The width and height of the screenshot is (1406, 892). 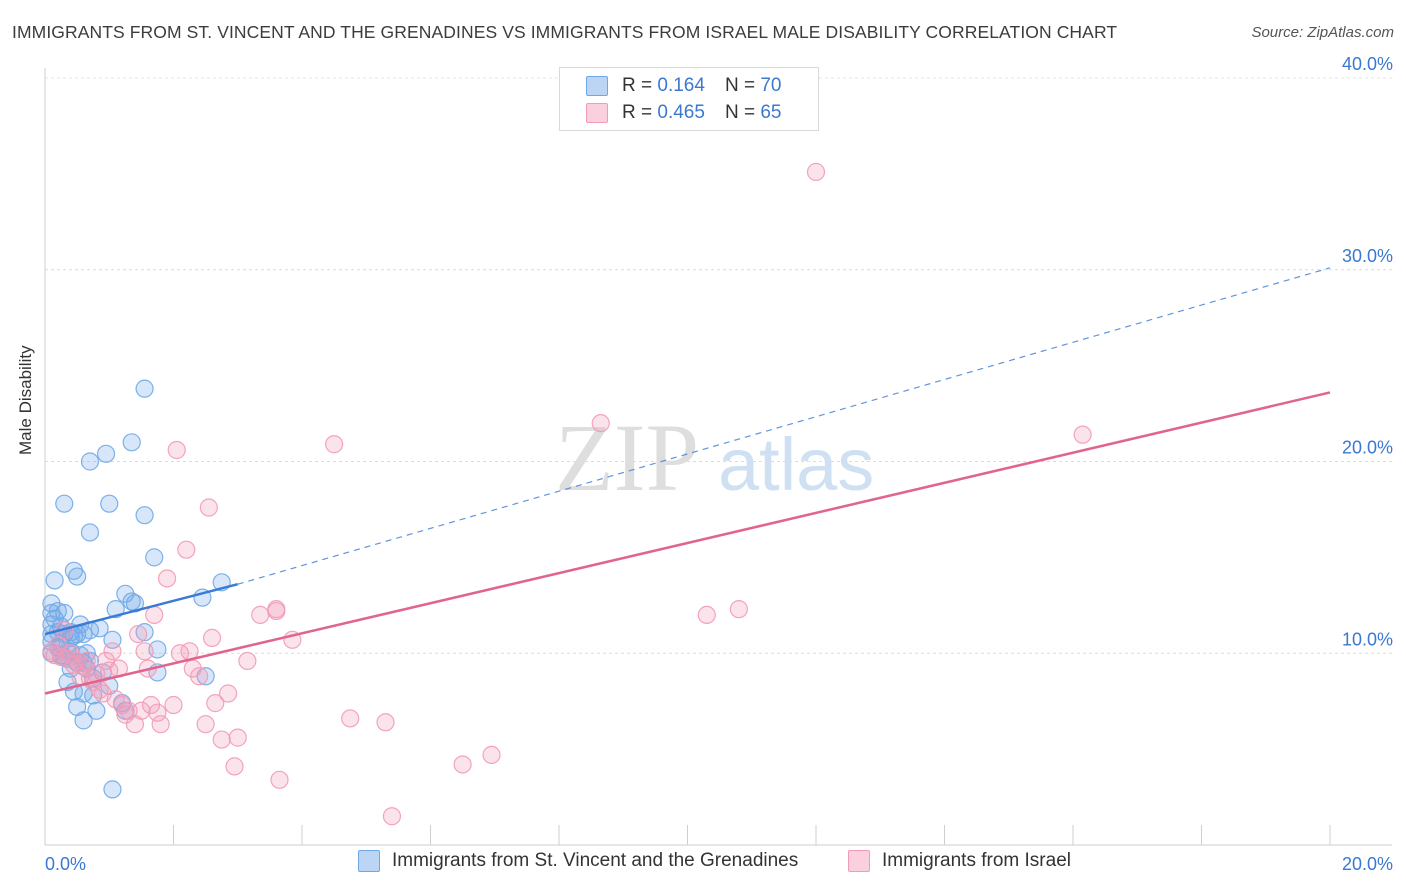 What do you see at coordinates (141, 609) in the screenshot?
I see `trend-line-vincent` at bounding box center [141, 609].